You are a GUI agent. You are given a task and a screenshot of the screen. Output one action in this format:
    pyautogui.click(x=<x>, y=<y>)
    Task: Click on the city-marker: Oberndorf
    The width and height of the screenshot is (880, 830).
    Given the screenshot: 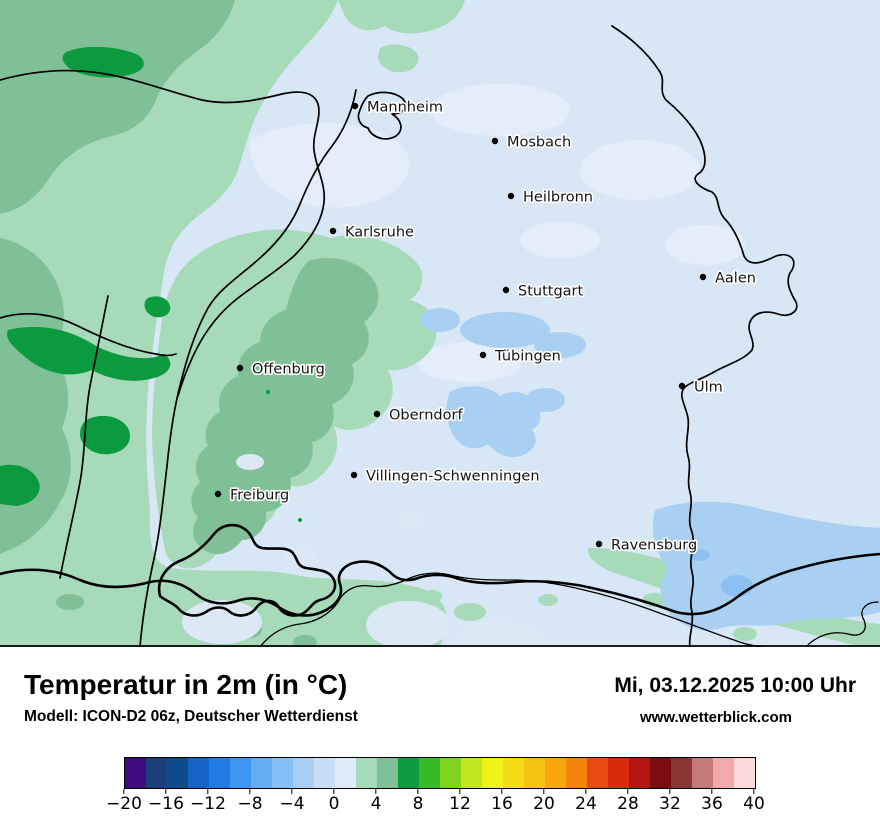 What is the action you would take?
    pyautogui.click(x=419, y=415)
    